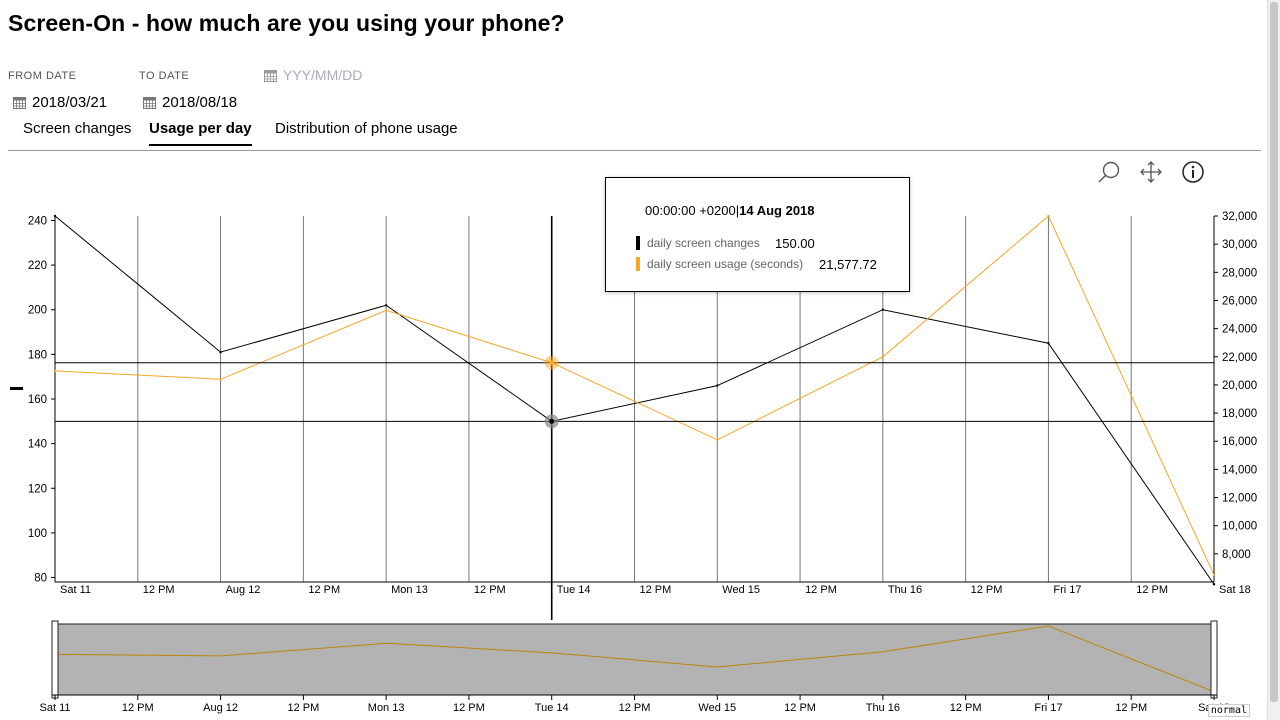 The width and height of the screenshot is (1280, 720). What do you see at coordinates (70, 102) in the screenshot?
I see `from-date-value: 2018/03/21` at bounding box center [70, 102].